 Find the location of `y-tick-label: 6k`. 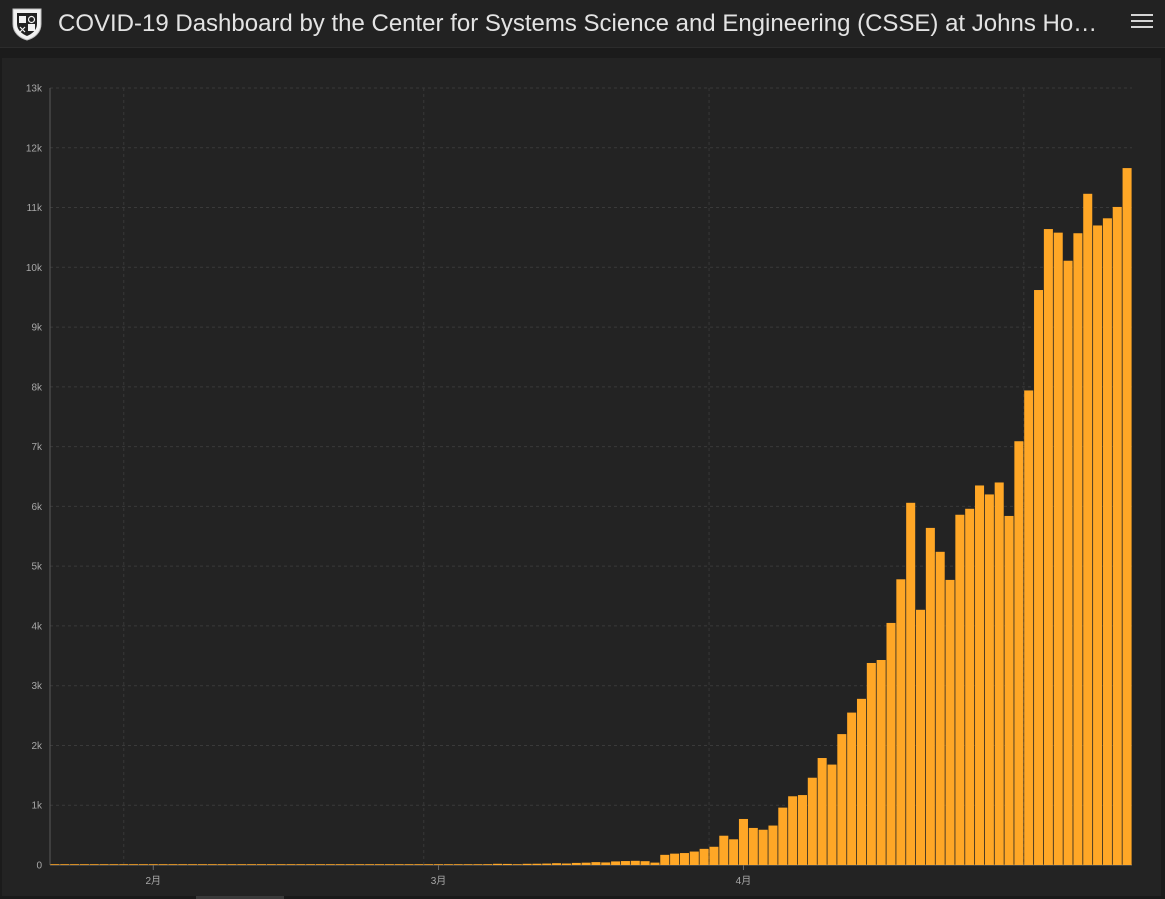

y-tick-label: 6k is located at coordinates (37, 507).